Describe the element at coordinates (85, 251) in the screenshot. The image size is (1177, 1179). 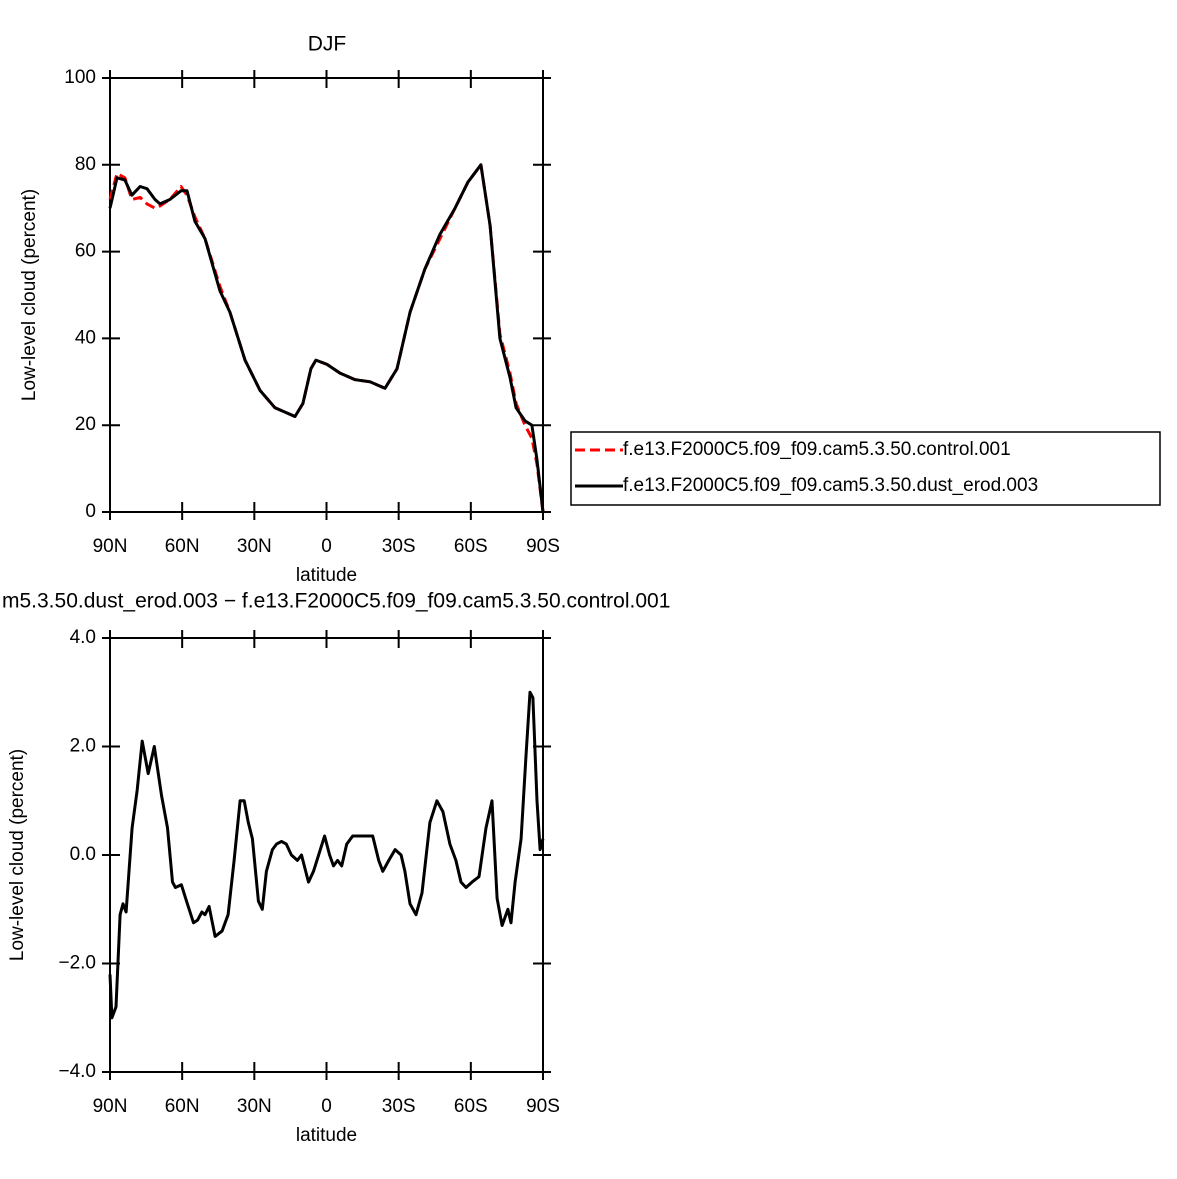
I see `y-tick-label: 60` at that location.